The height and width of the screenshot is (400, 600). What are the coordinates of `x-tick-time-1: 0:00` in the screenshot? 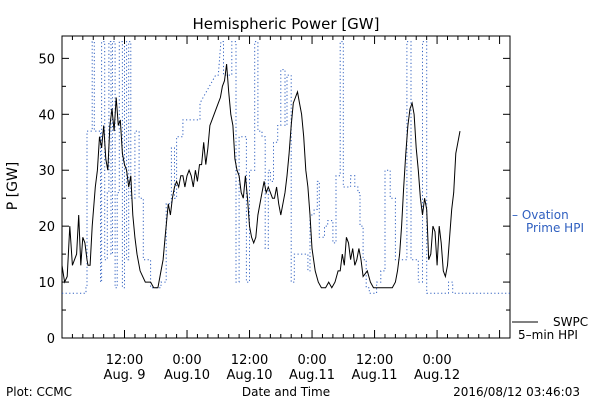 It's located at (186, 360).